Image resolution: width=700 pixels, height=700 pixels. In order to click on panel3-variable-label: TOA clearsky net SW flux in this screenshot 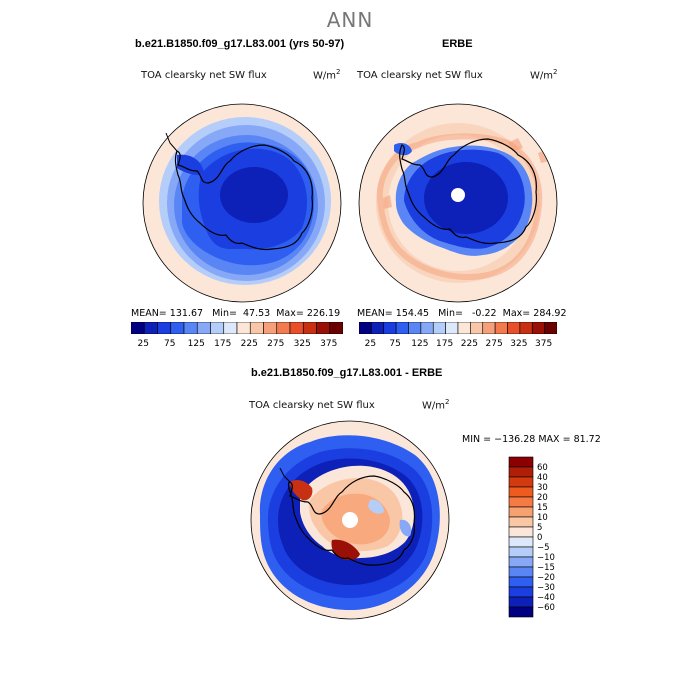, I will do `click(312, 405)`.